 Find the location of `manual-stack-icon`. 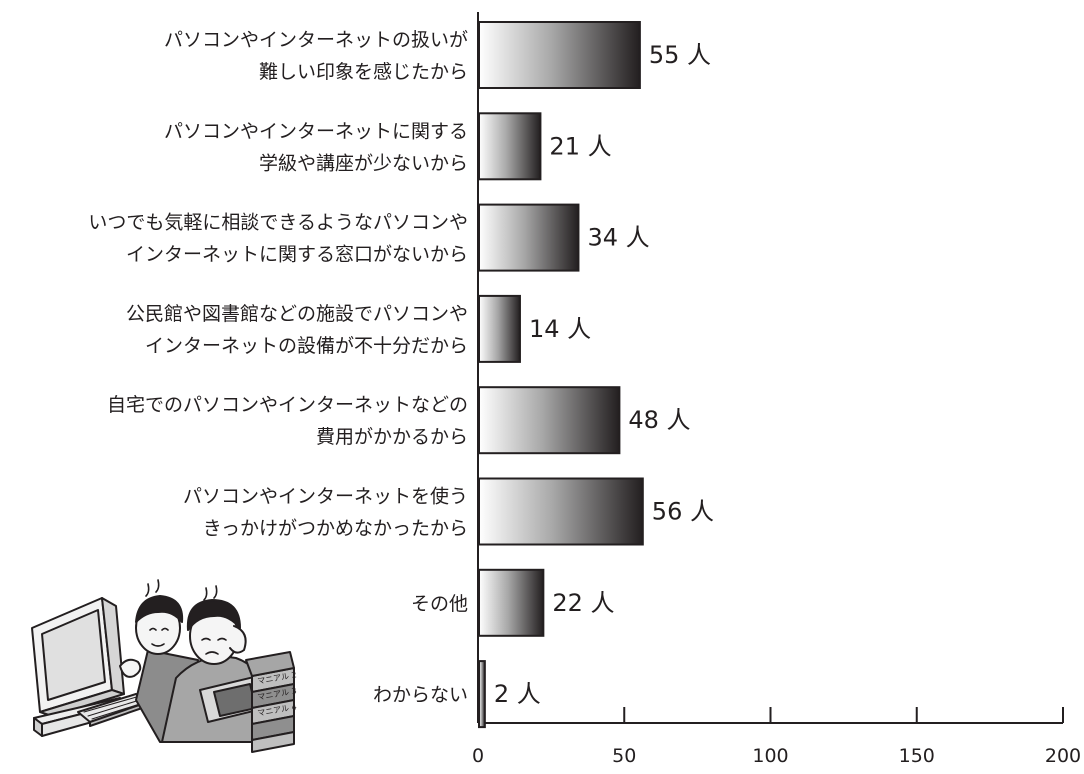

manual-stack-icon is located at coordinates (270, 702).